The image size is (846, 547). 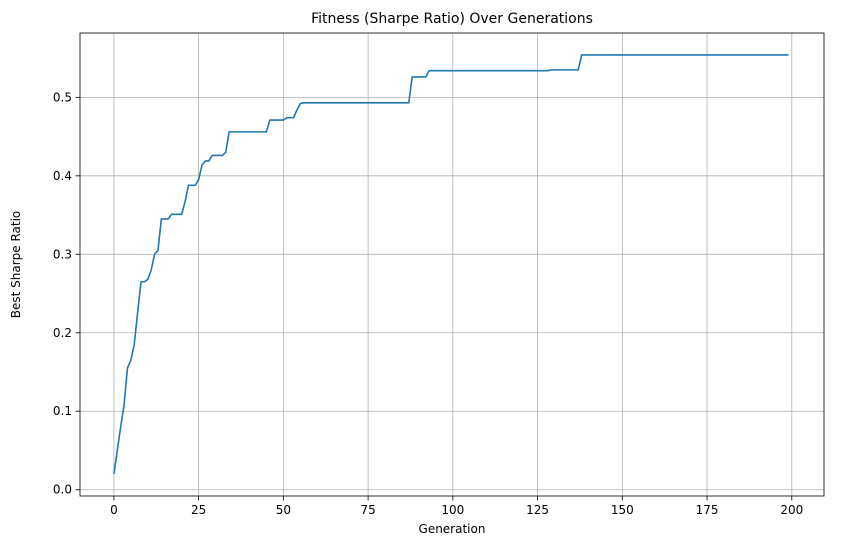 I want to click on x-tick-label-1: 25, so click(x=198, y=510).